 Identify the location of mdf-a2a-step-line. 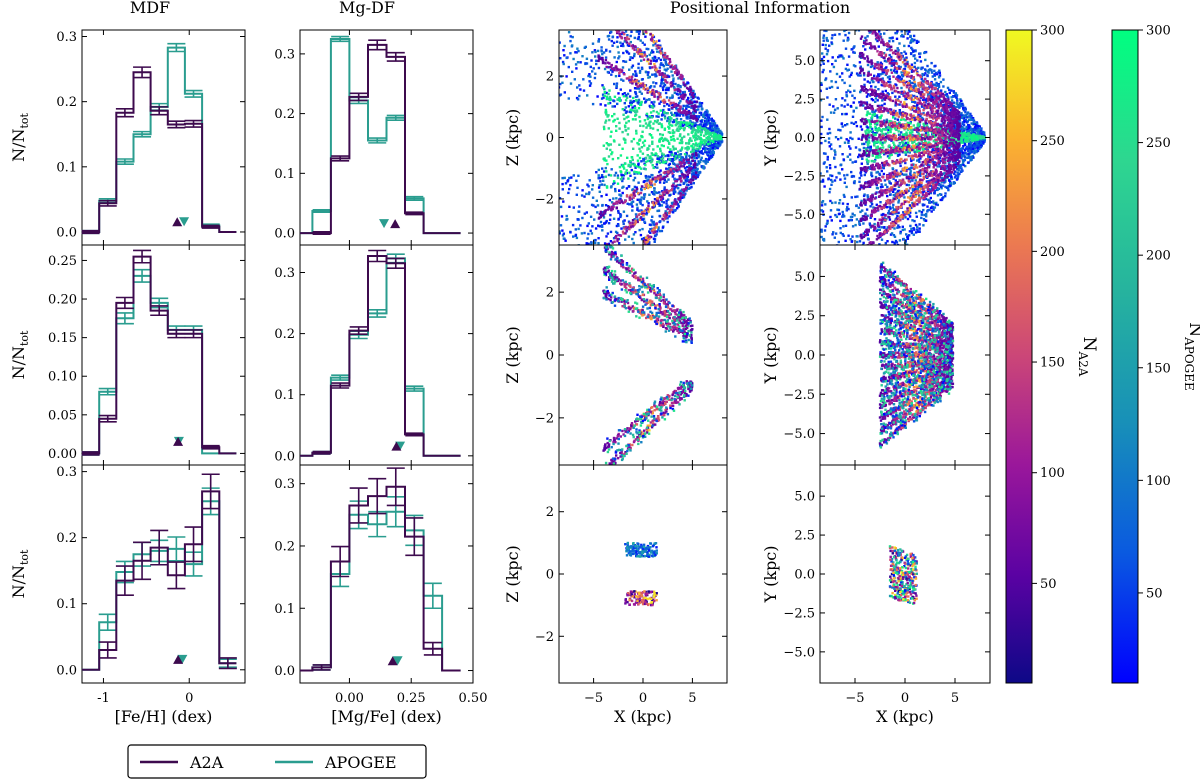
(159, 152).